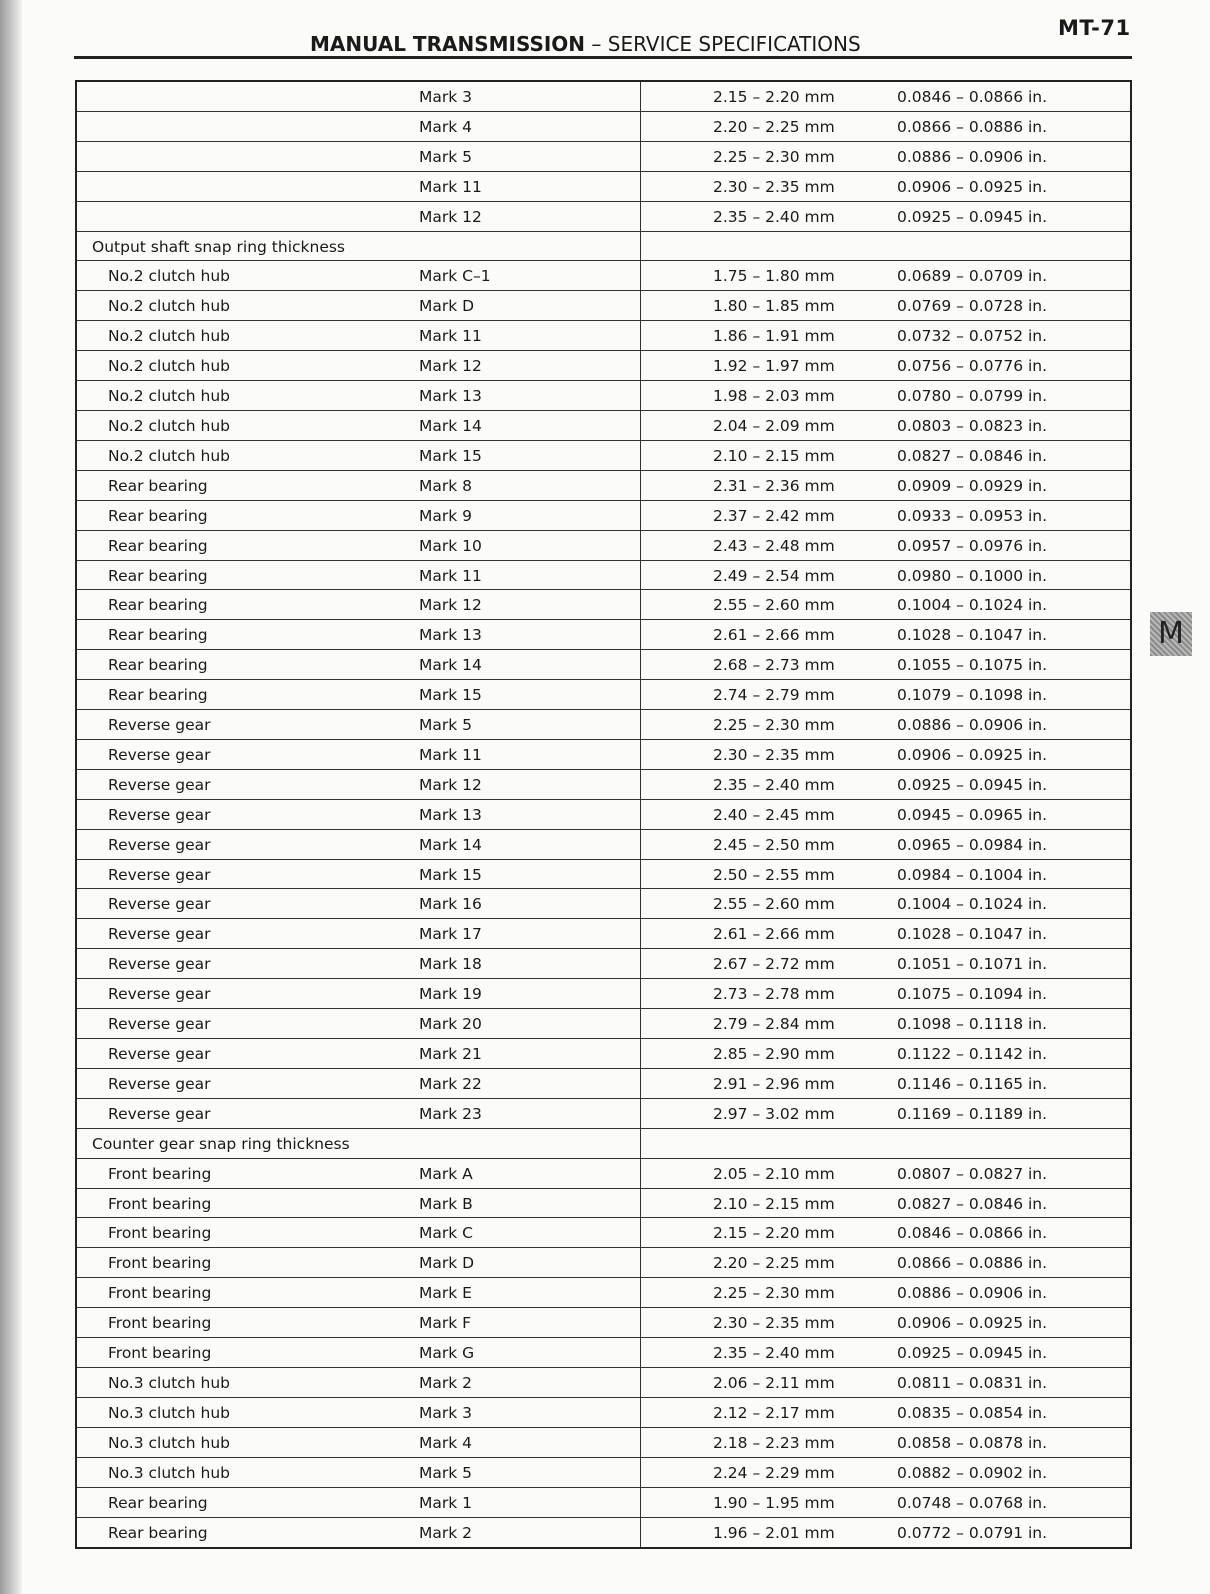  Describe the element at coordinates (446, 485) in the screenshot. I see `mark-label: Mark 8` at that location.